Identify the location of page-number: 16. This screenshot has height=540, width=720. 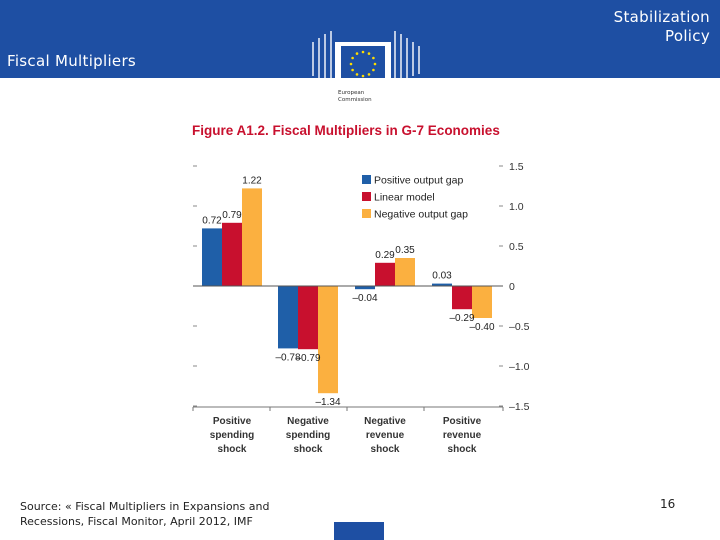
(668, 504).